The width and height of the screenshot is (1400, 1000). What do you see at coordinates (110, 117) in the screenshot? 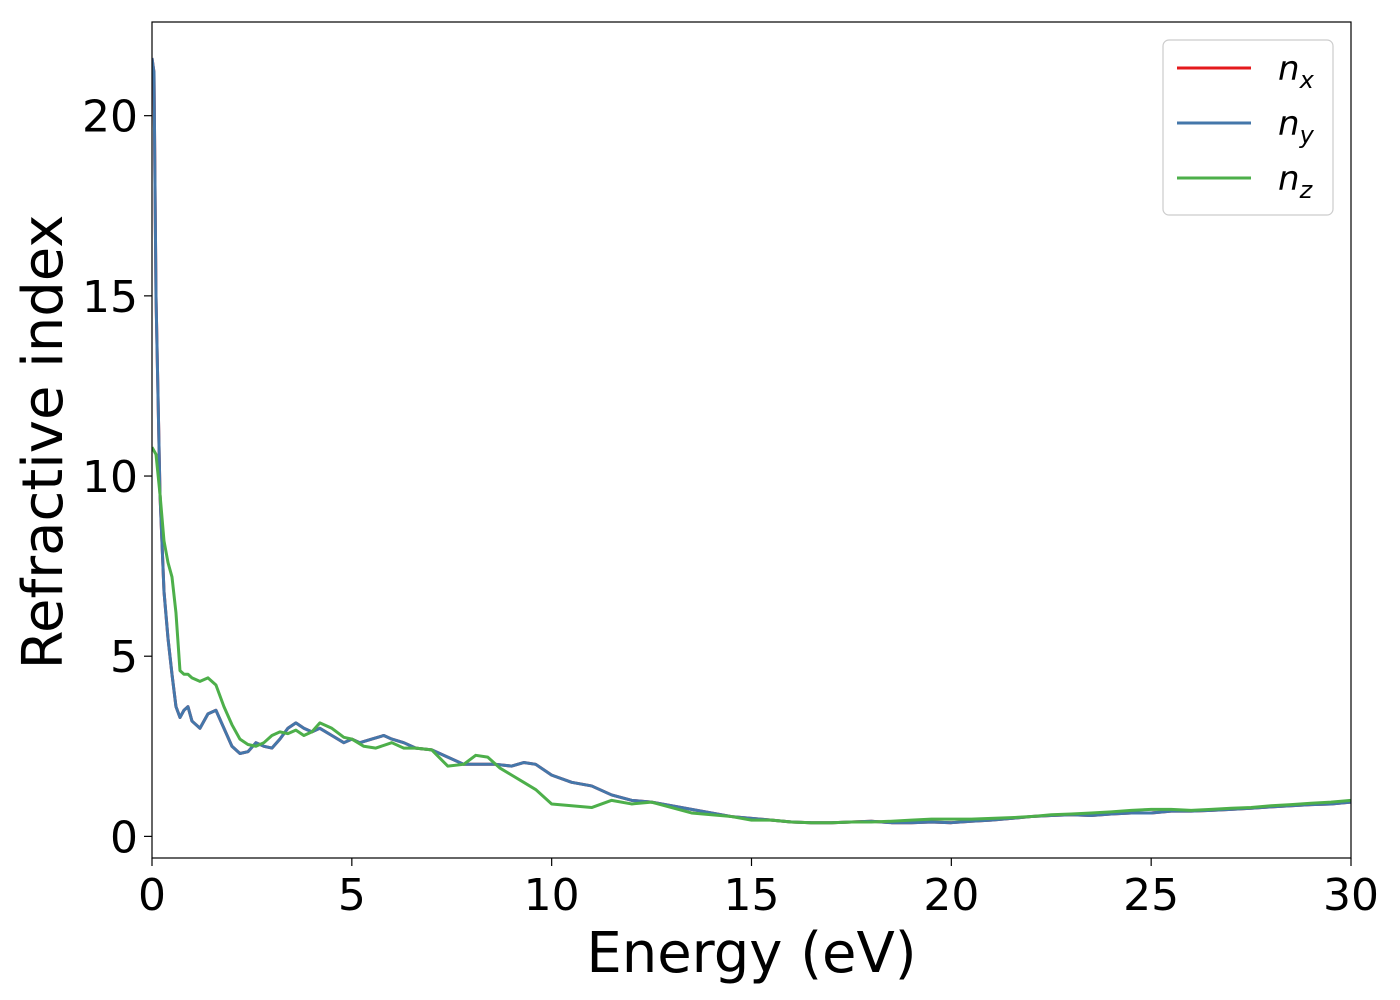
I see `y-tick-label: 20` at bounding box center [110, 117].